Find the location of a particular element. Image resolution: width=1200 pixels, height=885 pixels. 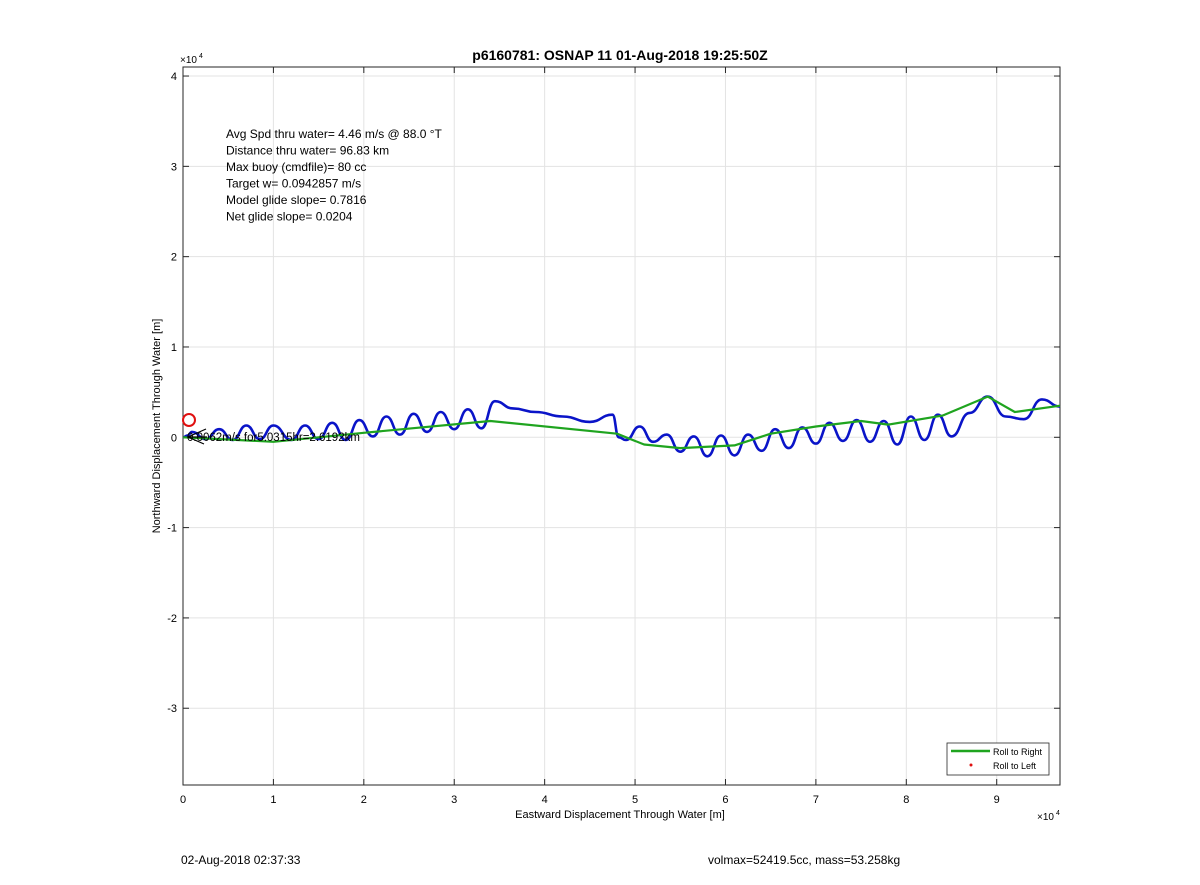

legend: Roll to Right Roll to Left is located at coordinates (998, 759).